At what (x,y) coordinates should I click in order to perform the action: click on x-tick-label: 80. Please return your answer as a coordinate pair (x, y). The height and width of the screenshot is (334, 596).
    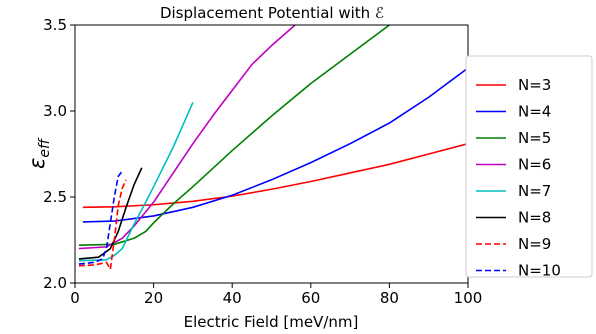
    Looking at the image, I should click on (389, 298).